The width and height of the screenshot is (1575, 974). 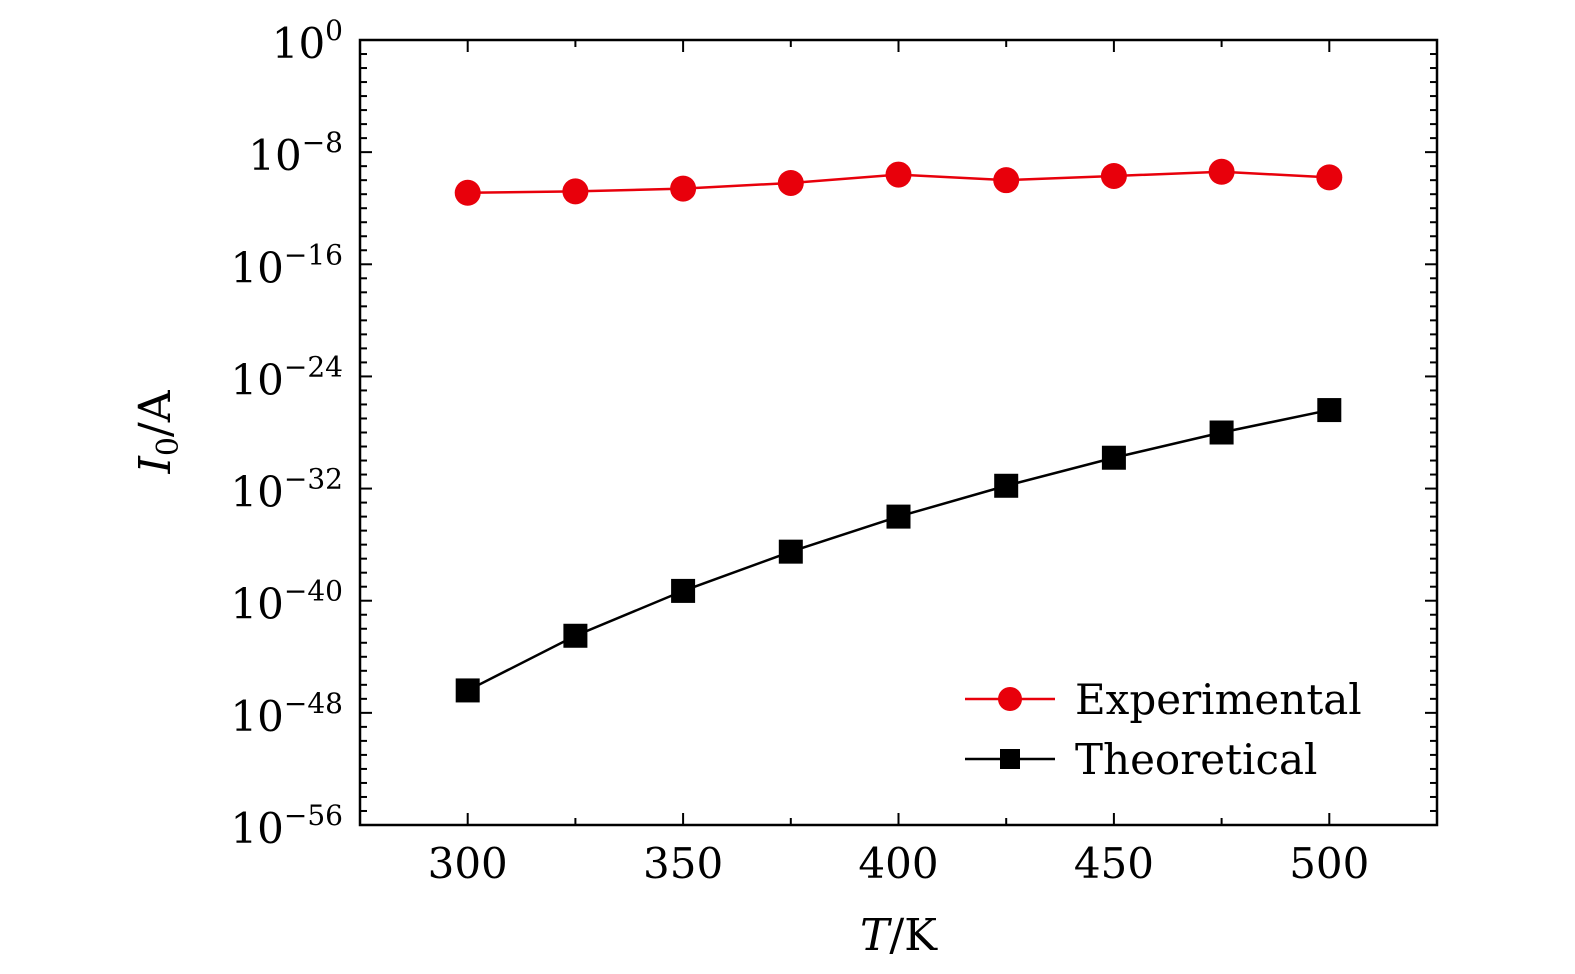 What do you see at coordinates (1218, 699) in the screenshot?
I see `legend-experimental-label: Experimental` at bounding box center [1218, 699].